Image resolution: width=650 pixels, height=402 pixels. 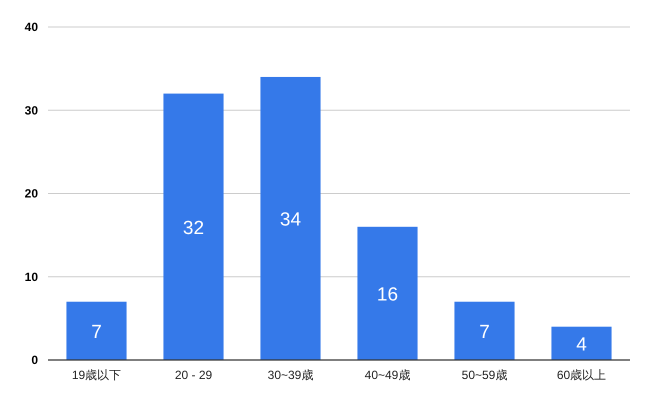 I want to click on data-label: 32, so click(x=193, y=228).